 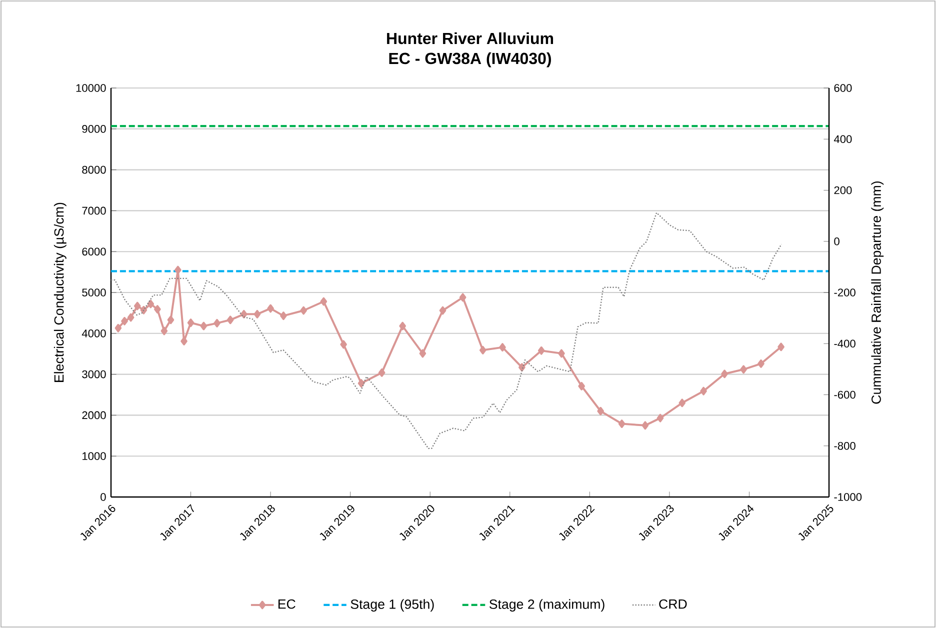 What do you see at coordinates (94, 456) in the screenshot?
I see `y-tick-label: 1000` at bounding box center [94, 456].